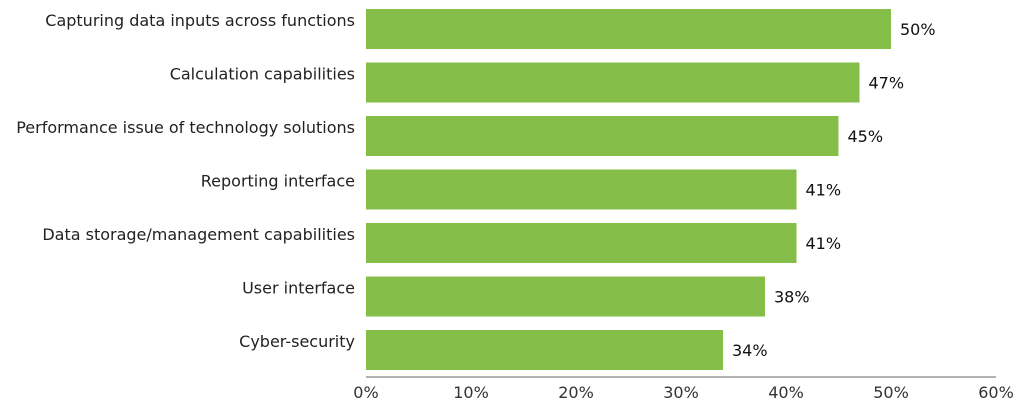 The height and width of the screenshot is (403, 1013). I want to click on category-label: Calculation capabilities, so click(262, 74).